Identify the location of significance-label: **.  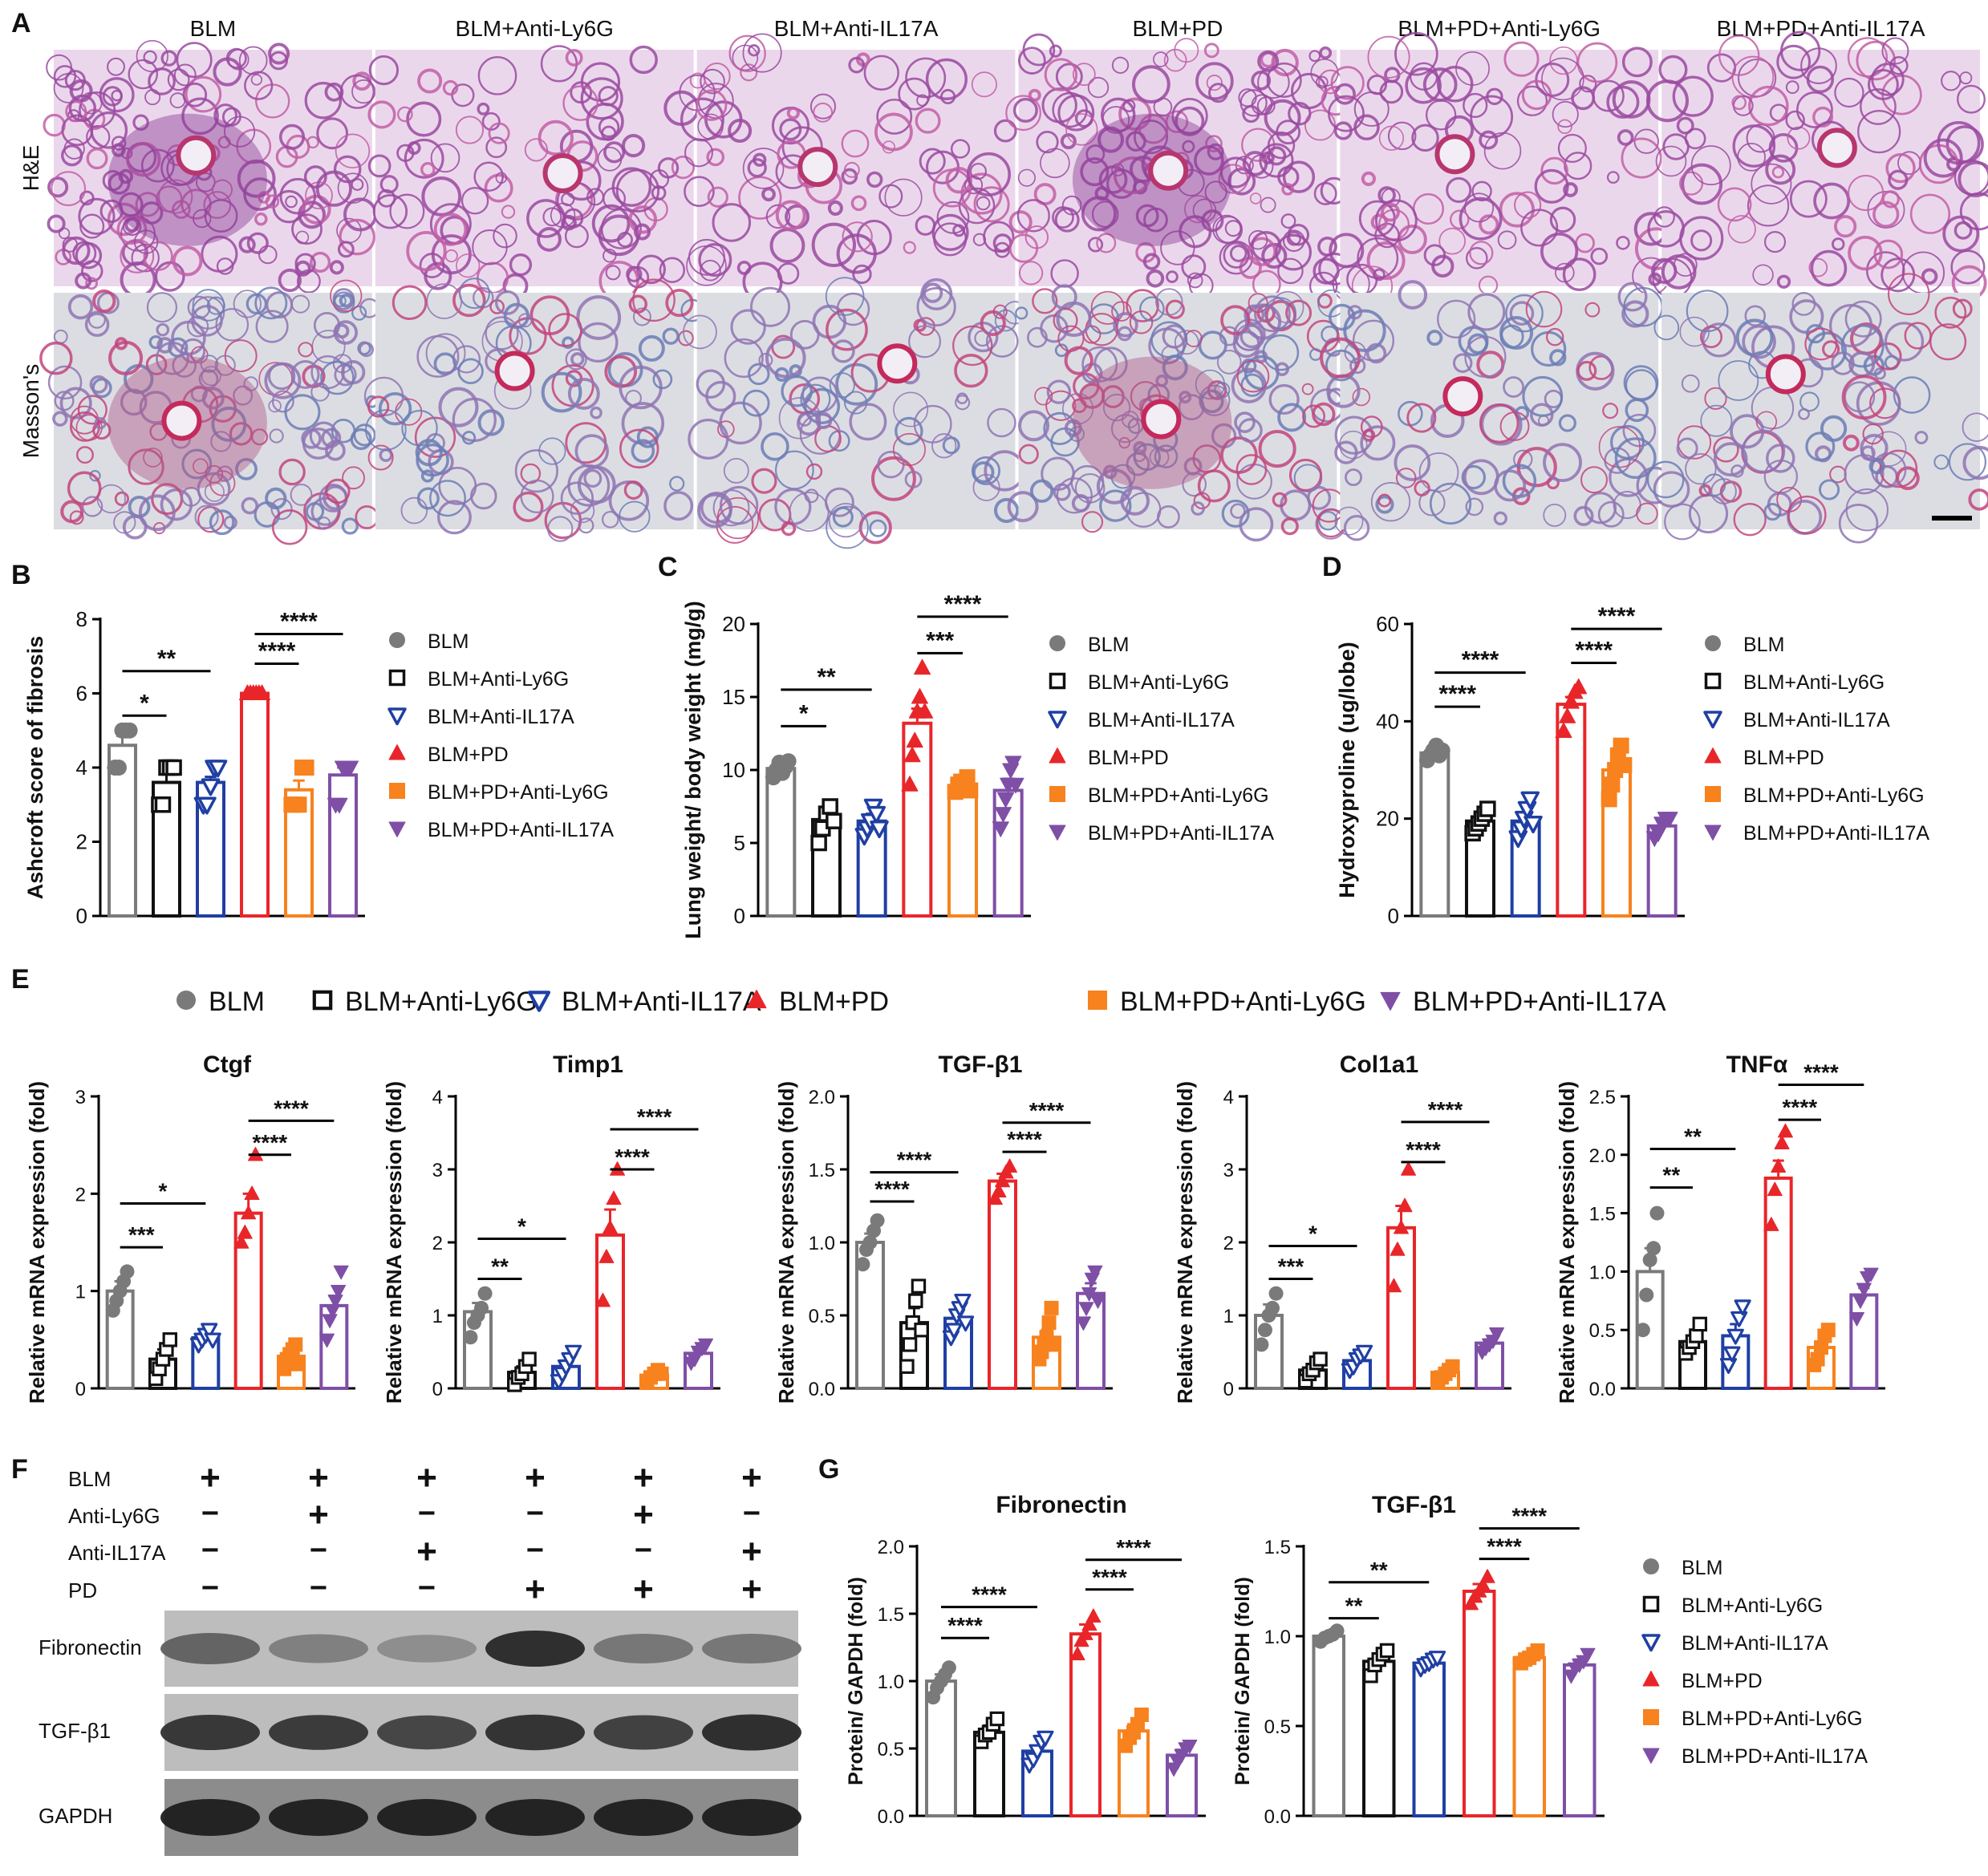
(1354, 1606).